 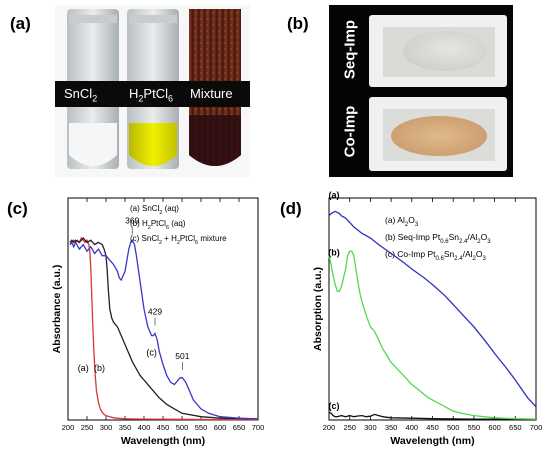 I want to click on tube-label-h2ptcl6: H2PtCl6, so click(x=151, y=95).